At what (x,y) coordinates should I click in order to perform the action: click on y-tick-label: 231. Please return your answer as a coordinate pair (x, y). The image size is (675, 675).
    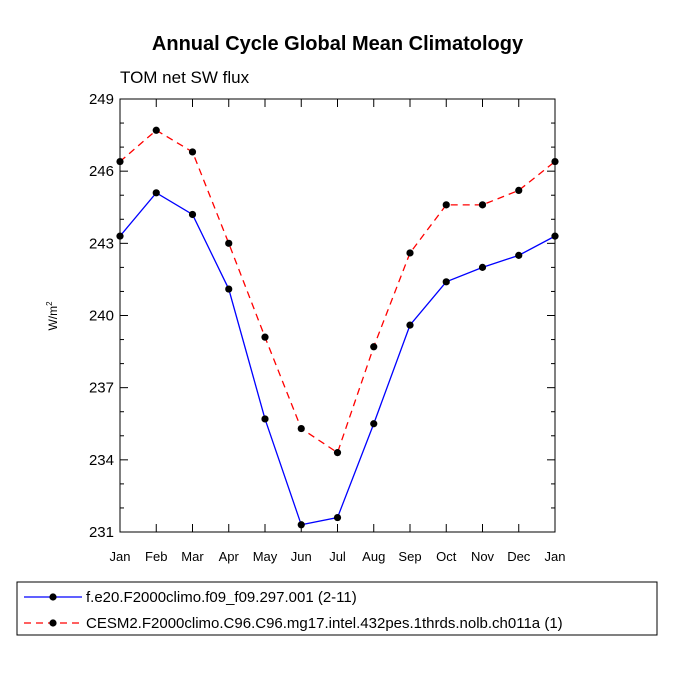
    Looking at the image, I should click on (101, 532).